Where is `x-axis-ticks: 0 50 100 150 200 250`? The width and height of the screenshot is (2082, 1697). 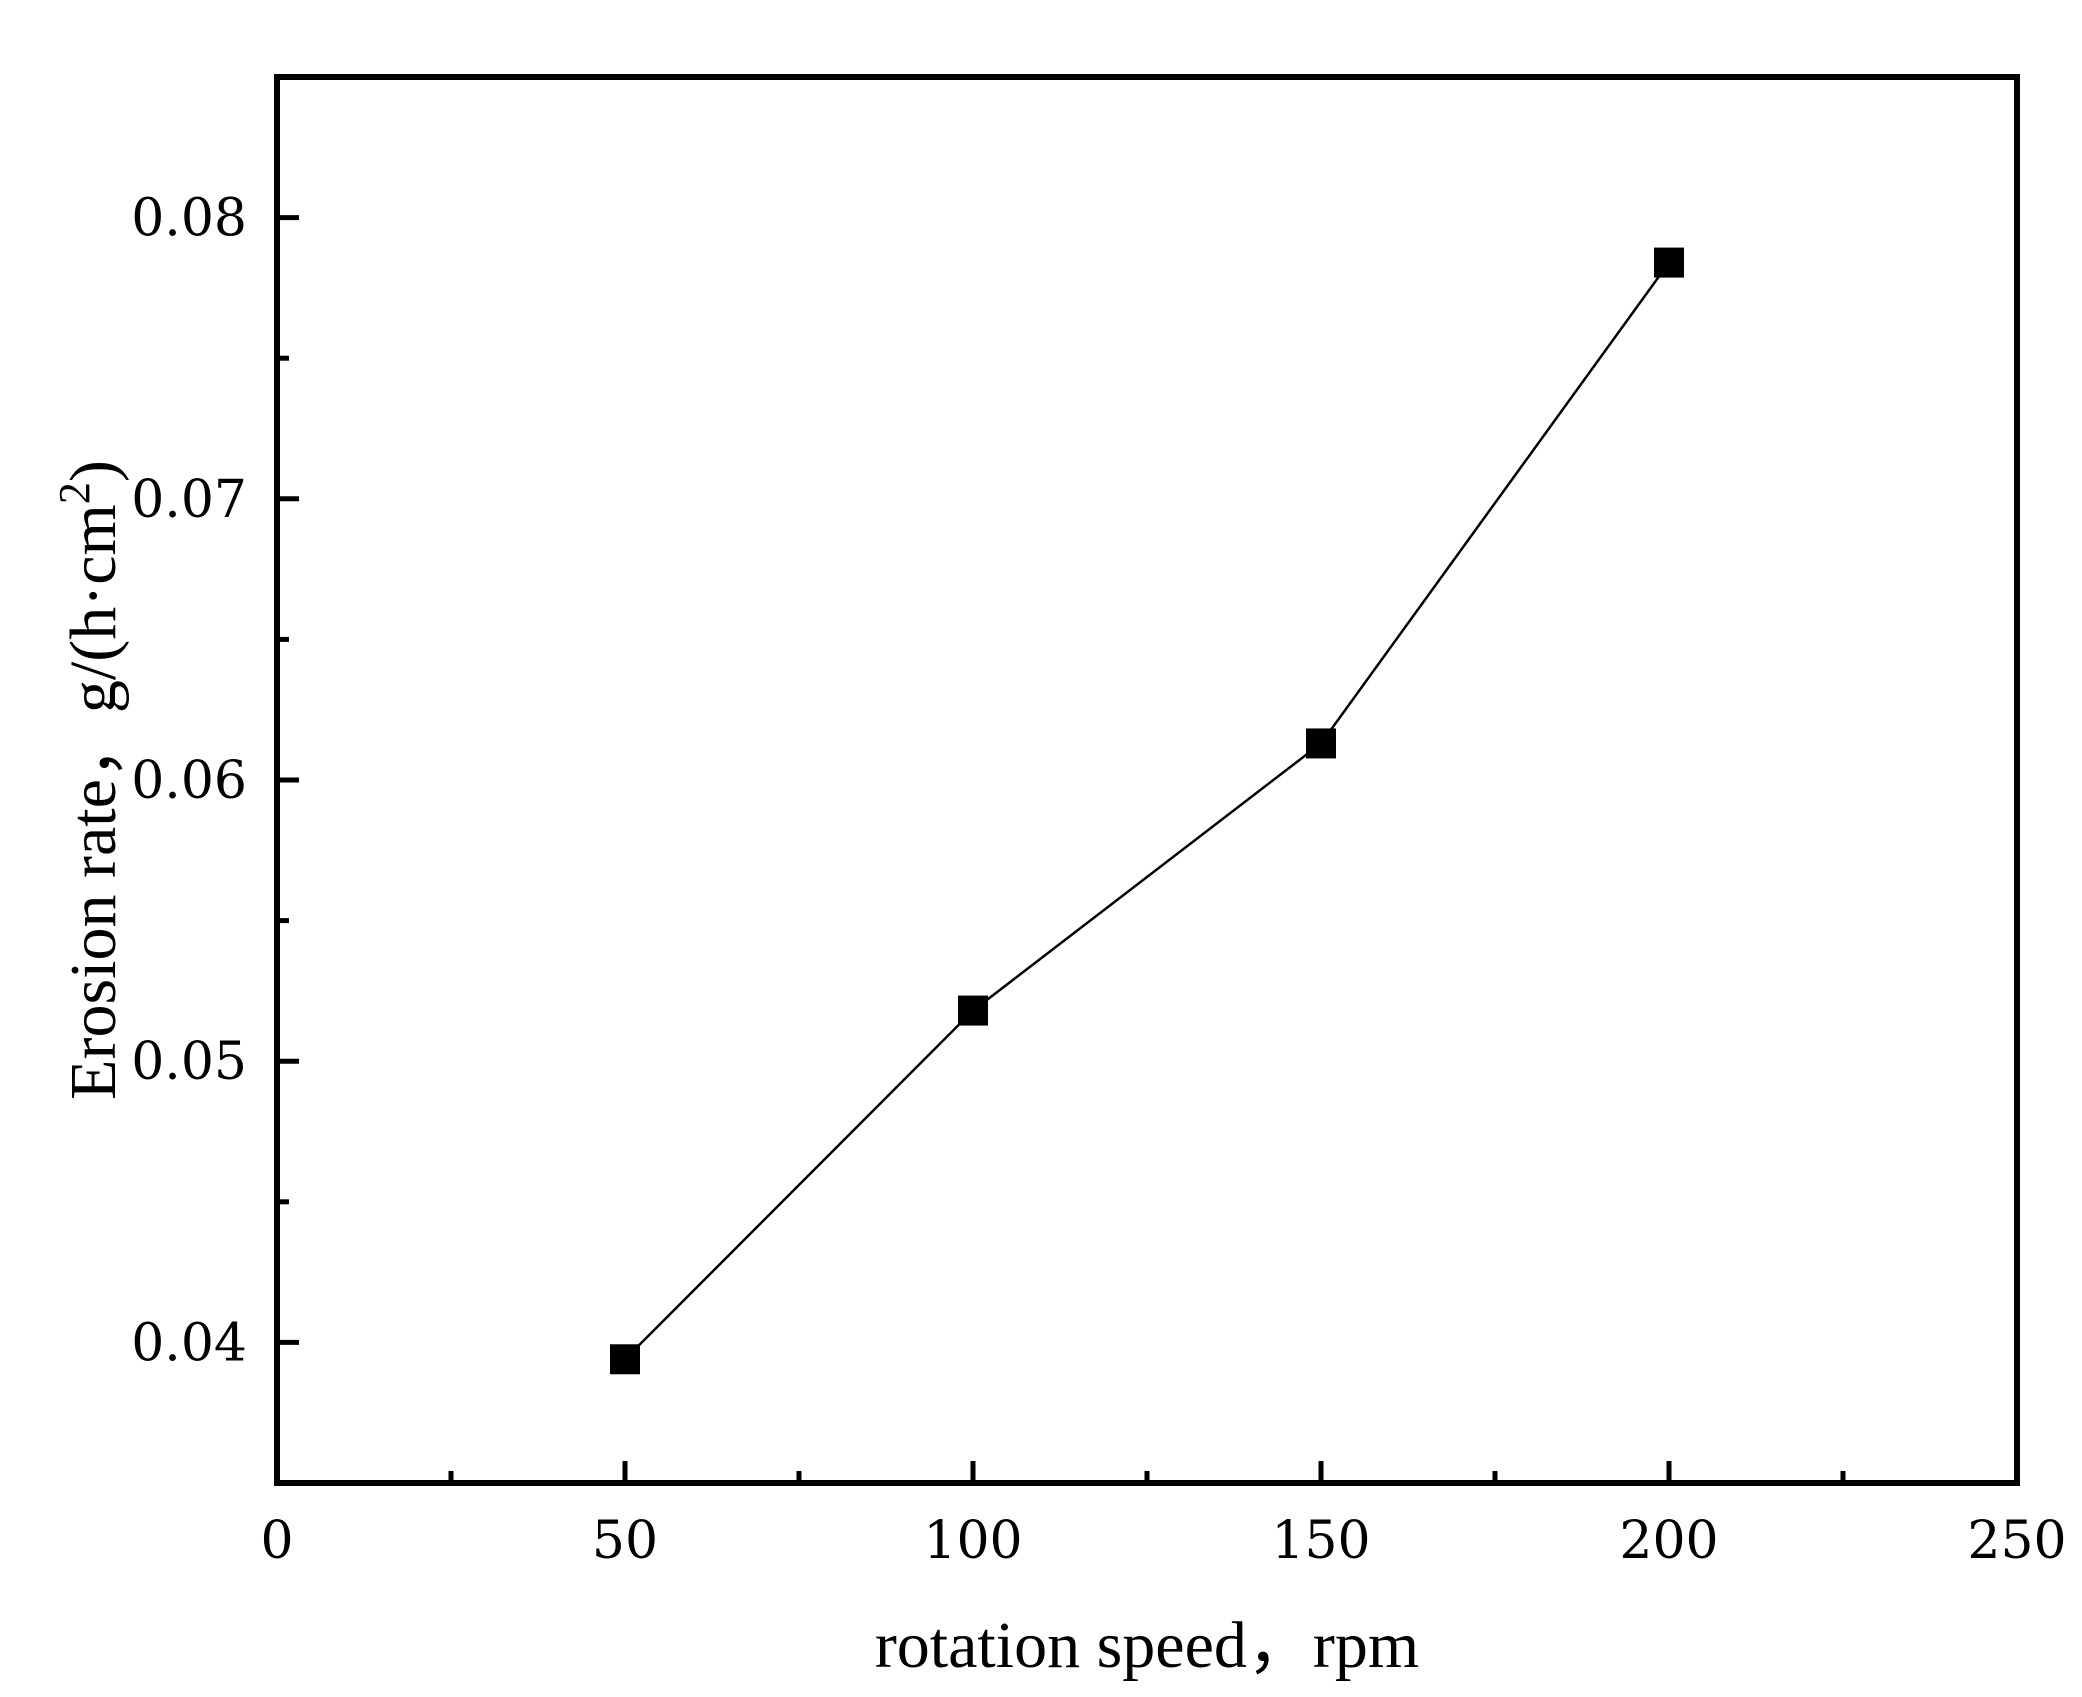 x-axis-ticks: 0 50 100 150 200 250 is located at coordinates (1163, 1516).